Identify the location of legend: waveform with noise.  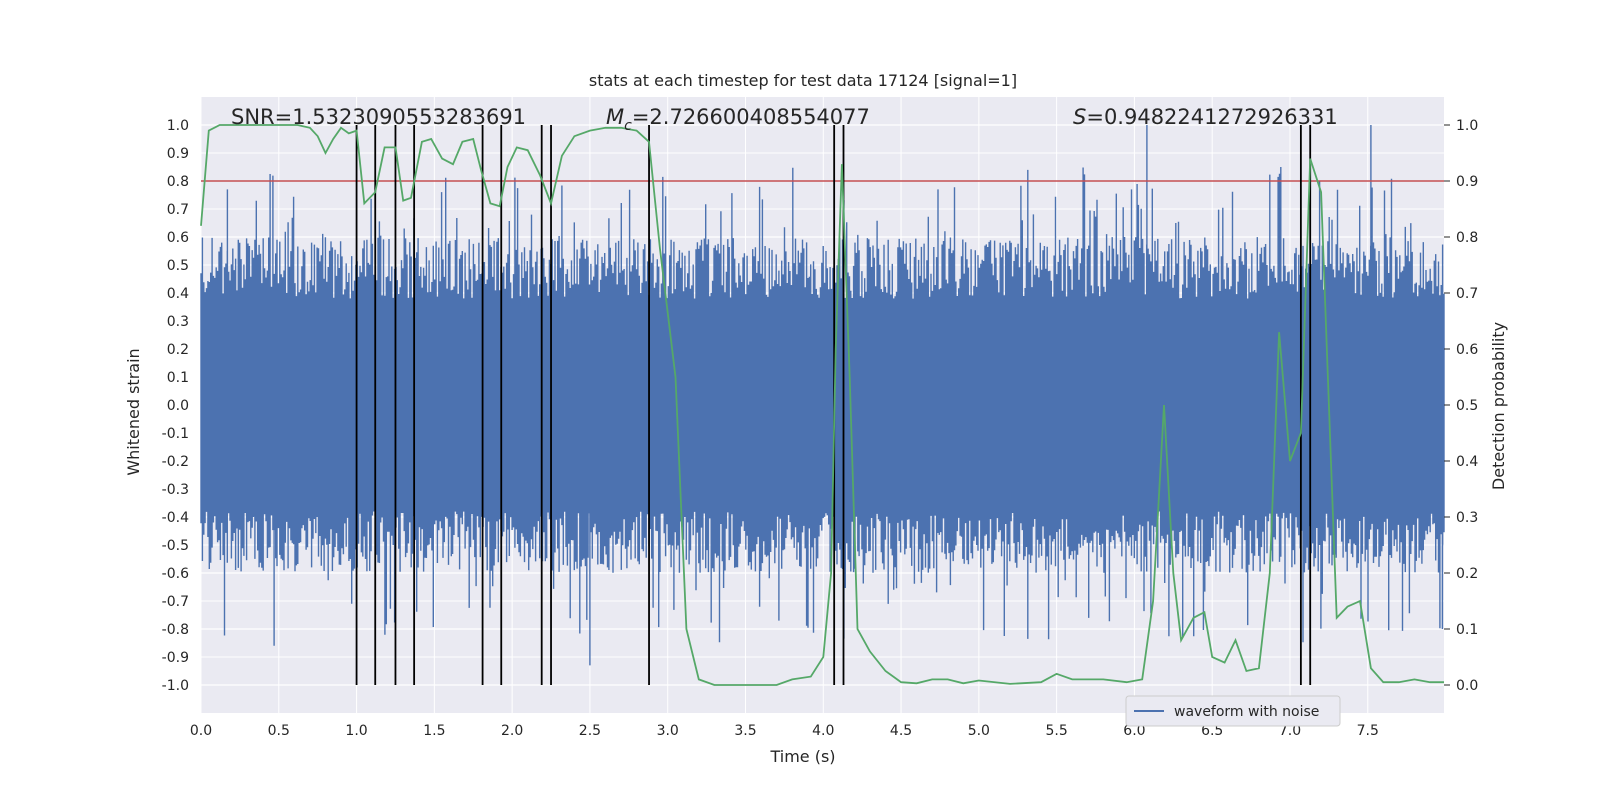
(1233, 711).